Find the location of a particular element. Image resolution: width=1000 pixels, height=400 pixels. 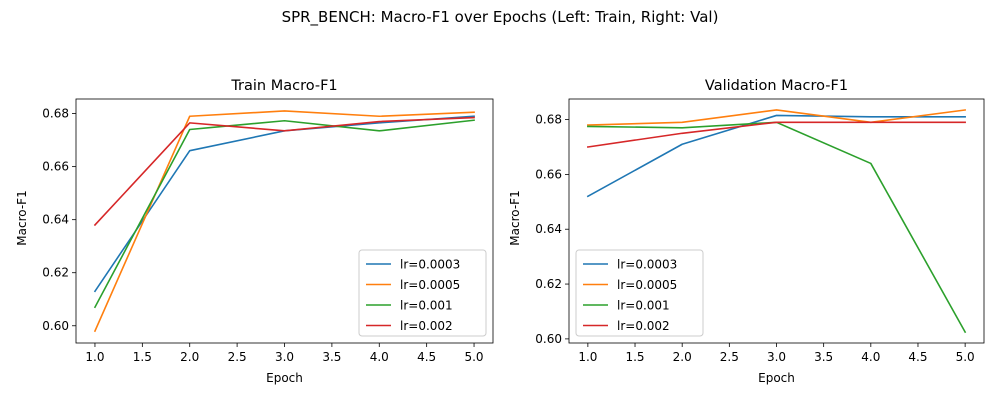

validation-x-tick-label: 1.0 is located at coordinates (587, 357).